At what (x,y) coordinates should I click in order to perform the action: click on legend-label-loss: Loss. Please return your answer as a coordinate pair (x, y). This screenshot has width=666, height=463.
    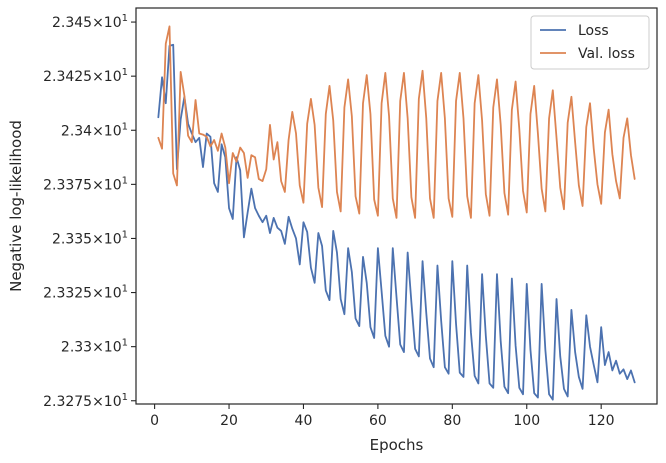
    Looking at the image, I should click on (593, 31).